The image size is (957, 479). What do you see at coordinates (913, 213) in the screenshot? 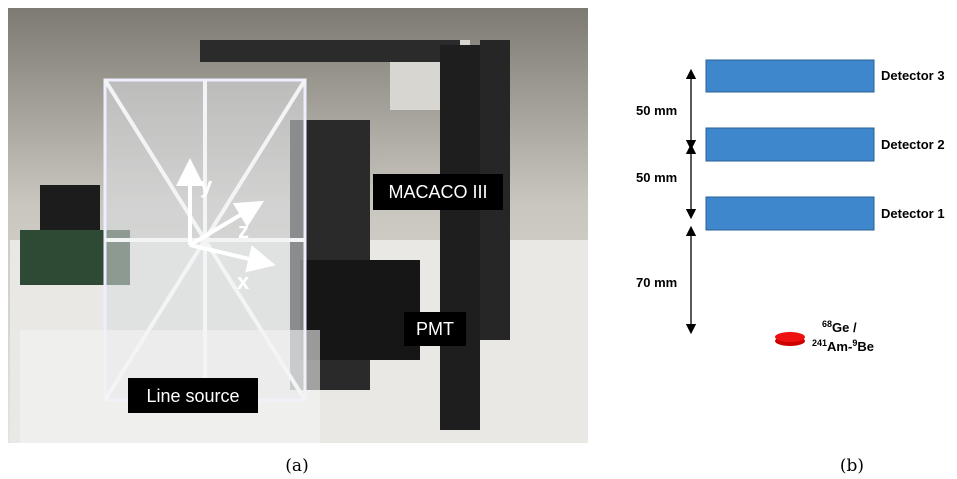
I see `detector-label: Detector 1` at bounding box center [913, 213].